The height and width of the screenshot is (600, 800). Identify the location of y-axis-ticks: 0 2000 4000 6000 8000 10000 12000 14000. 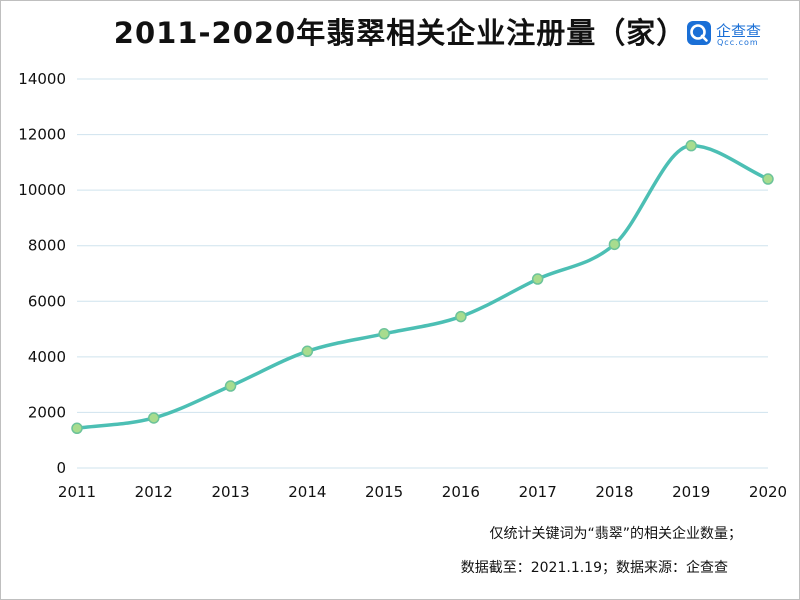
(42, 273).